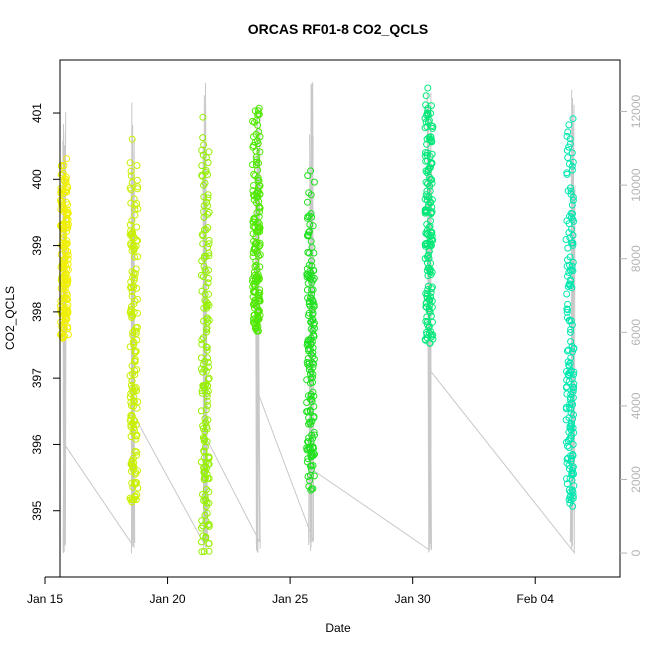  What do you see at coordinates (636, 258) in the screenshot?
I see `y-right-tick-label: 8000` at bounding box center [636, 258].